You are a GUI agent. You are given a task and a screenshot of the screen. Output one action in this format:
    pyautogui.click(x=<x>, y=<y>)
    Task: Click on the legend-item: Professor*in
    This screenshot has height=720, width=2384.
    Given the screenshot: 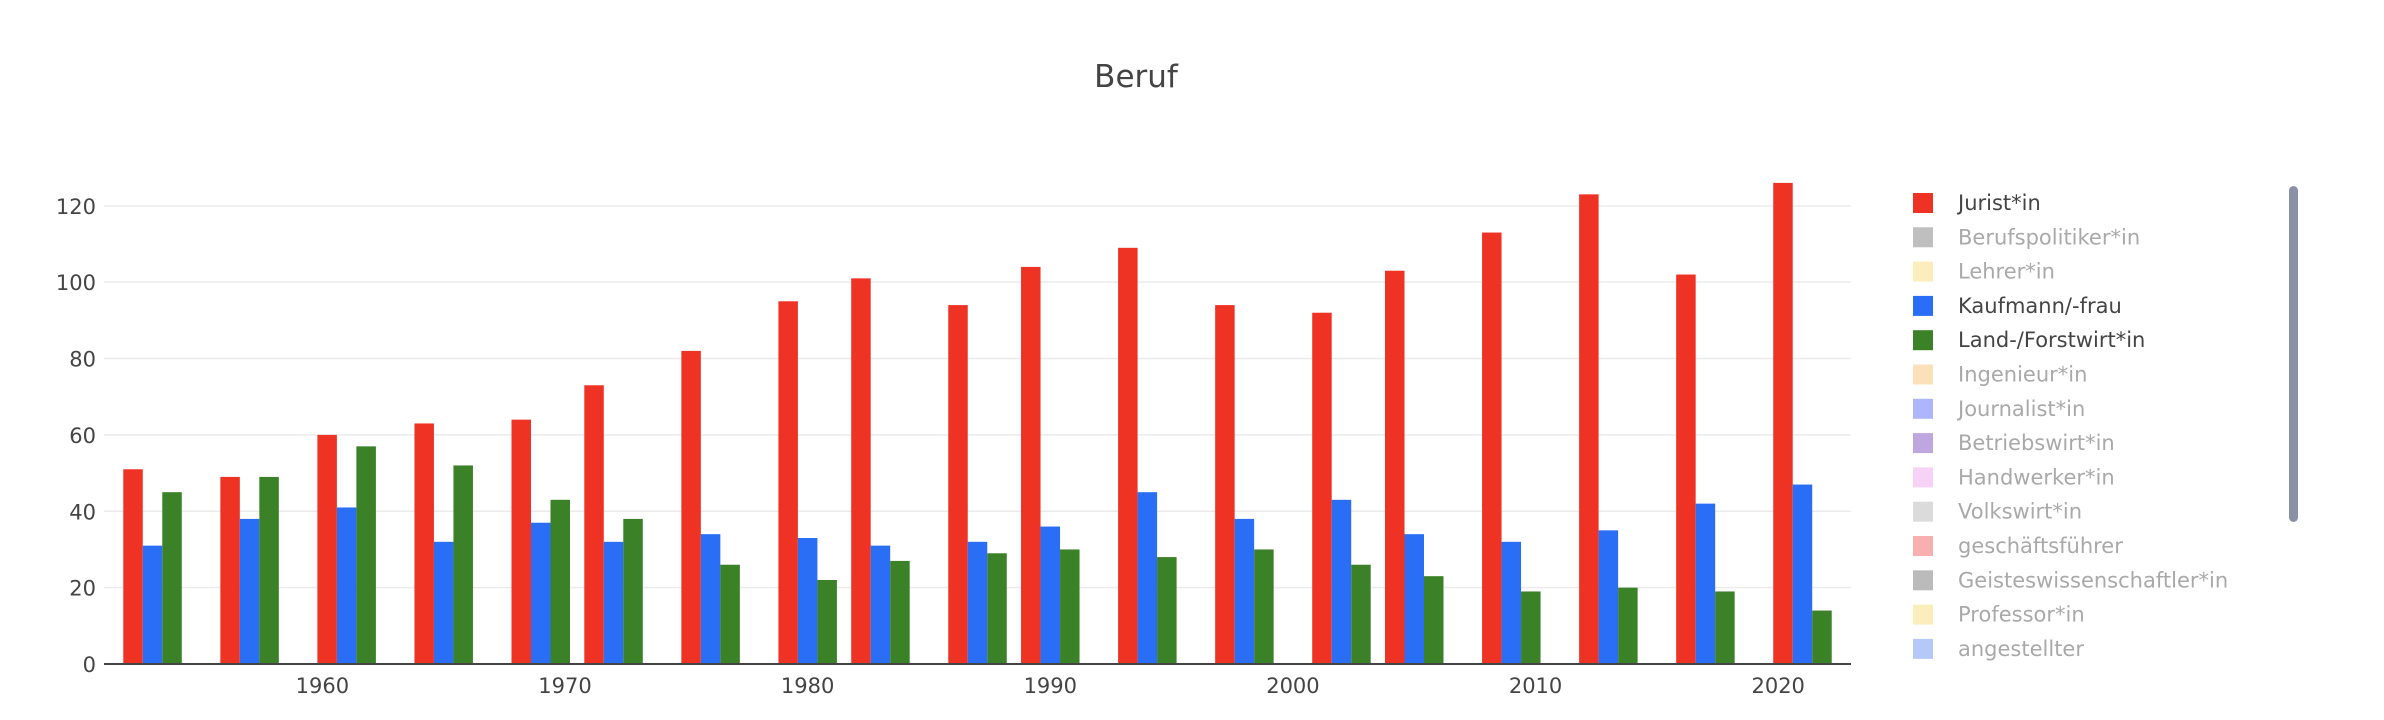 What is the action you would take?
    pyautogui.click(x=1999, y=615)
    